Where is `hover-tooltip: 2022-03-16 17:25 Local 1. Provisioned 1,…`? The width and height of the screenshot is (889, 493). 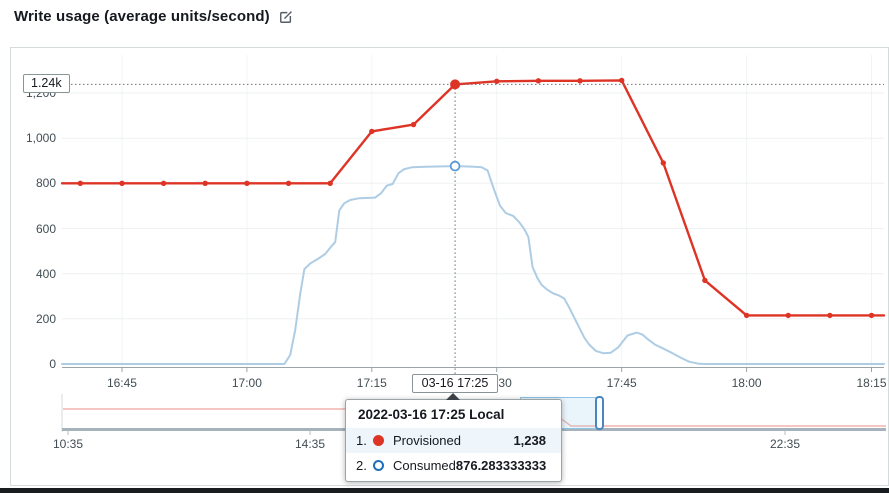 hover-tooltip: 2022-03-16 17:25 Local 1. Provisioned 1,… is located at coordinates (453, 440).